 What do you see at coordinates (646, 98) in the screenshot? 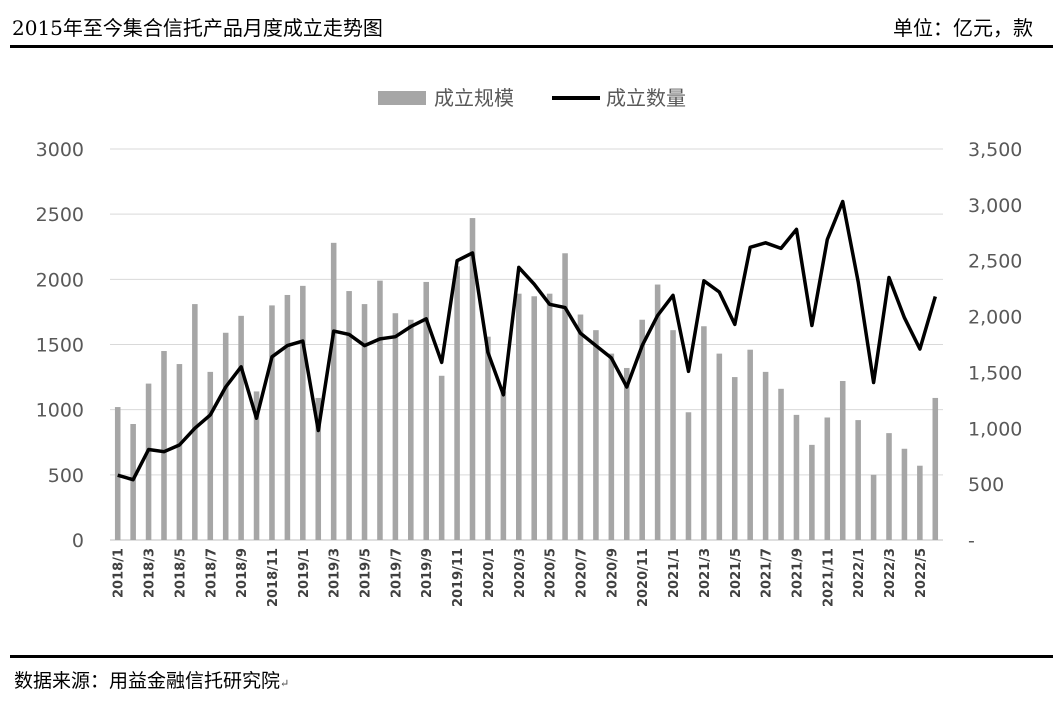
I see `legend-line-label: 成立数量` at bounding box center [646, 98].